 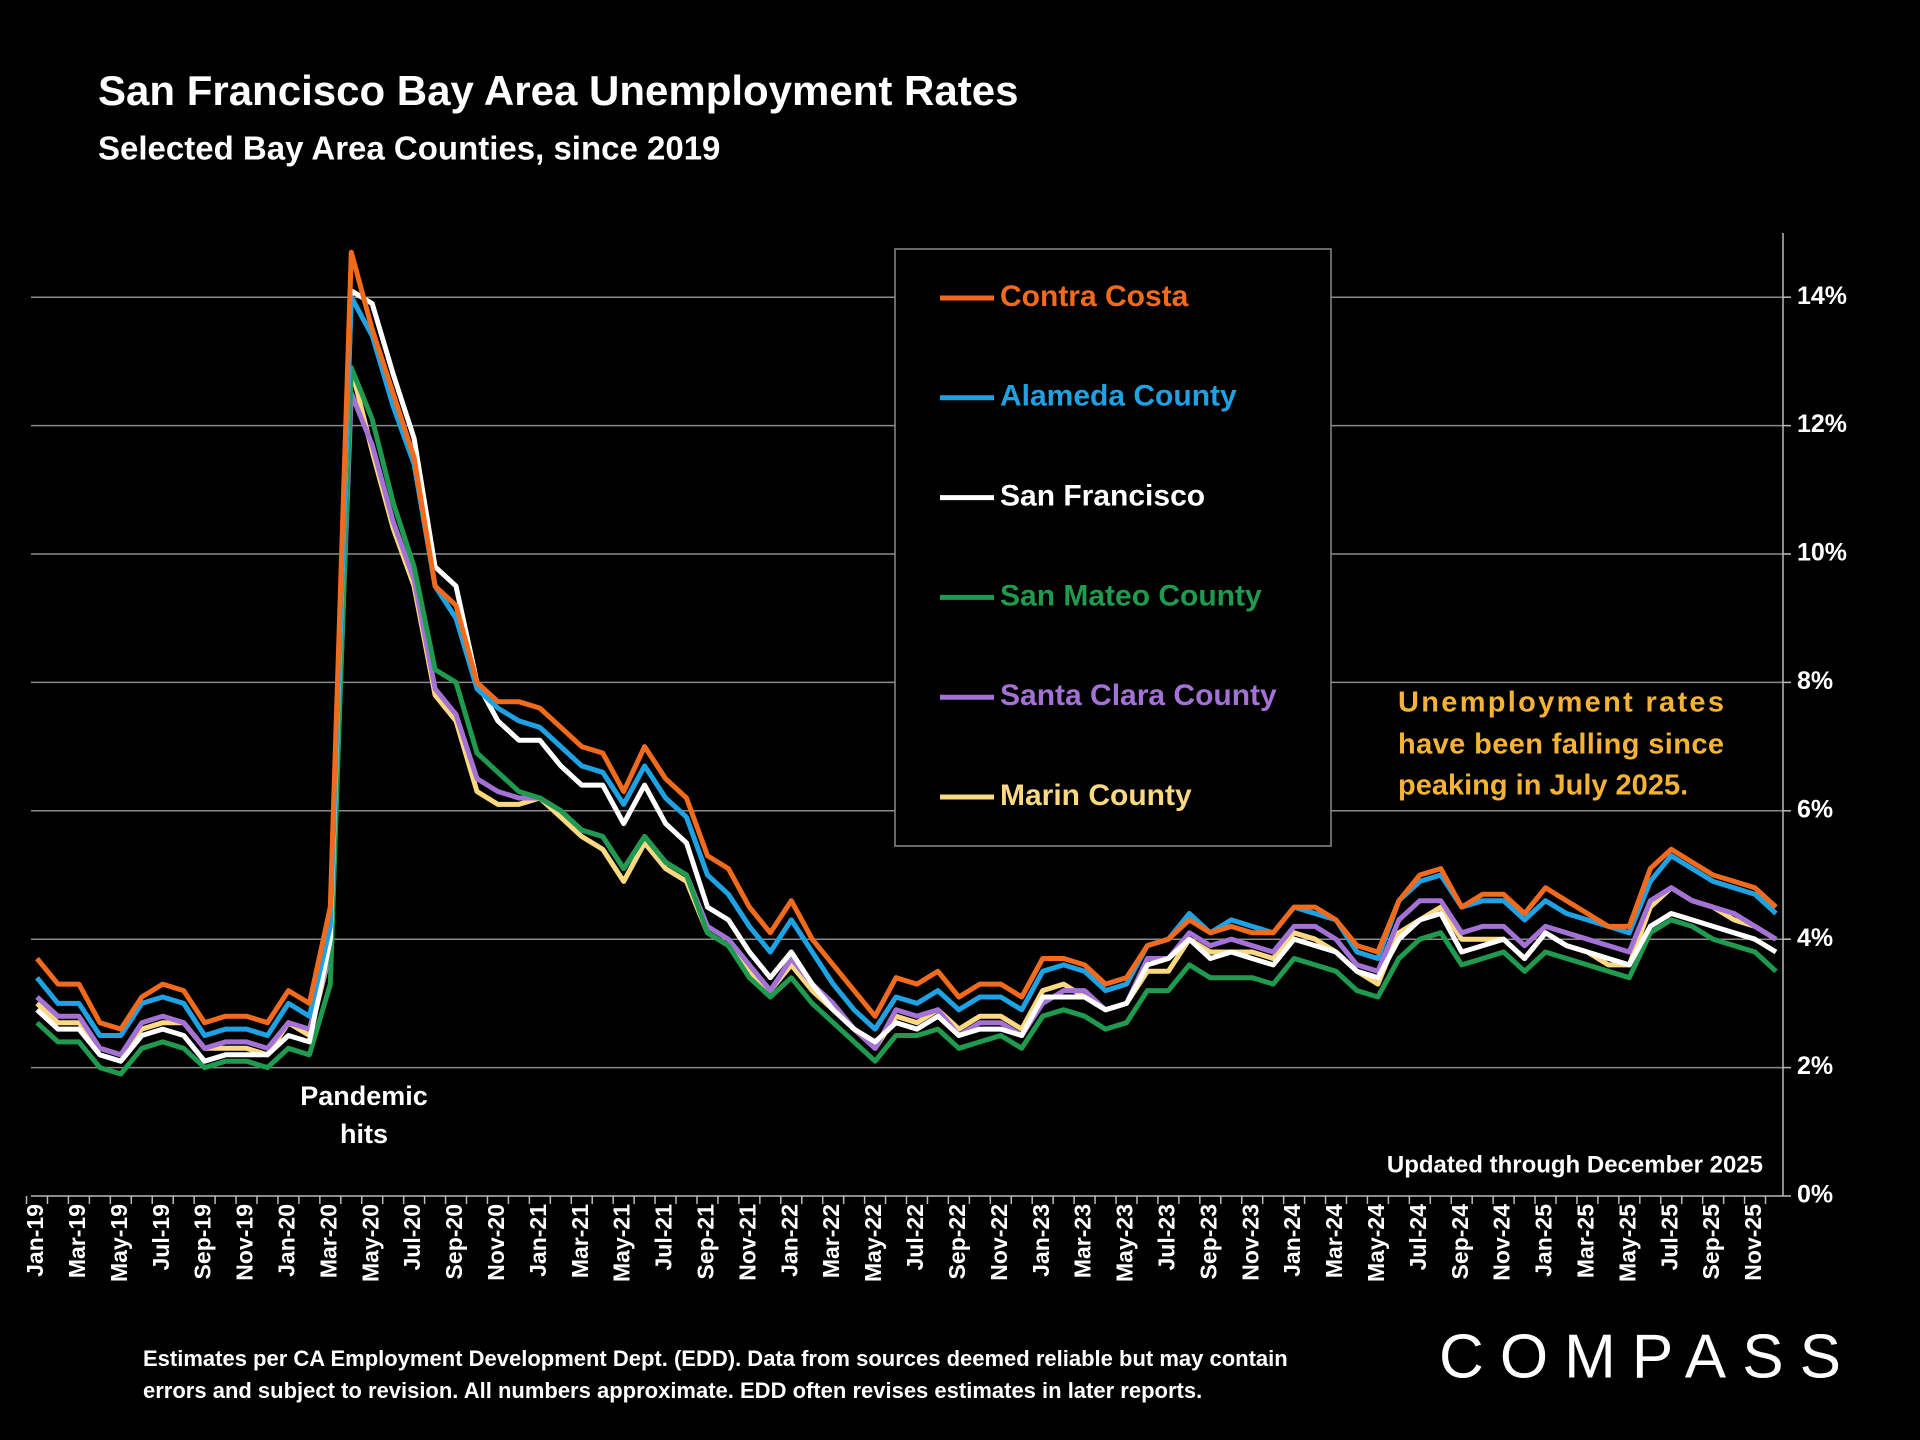 I want to click on y-tick-label: 2%, so click(x=1815, y=1066).